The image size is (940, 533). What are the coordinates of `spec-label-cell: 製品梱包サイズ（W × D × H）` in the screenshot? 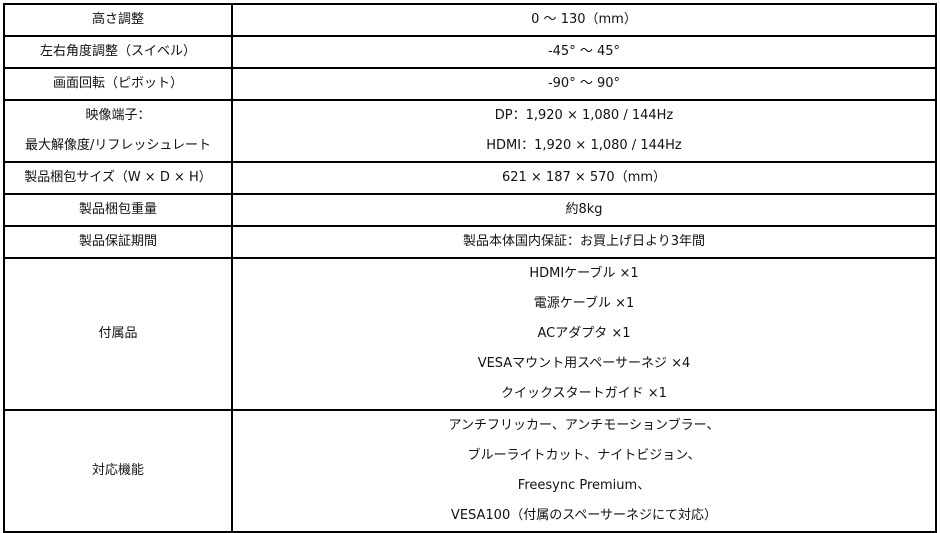 It's located at (118, 178).